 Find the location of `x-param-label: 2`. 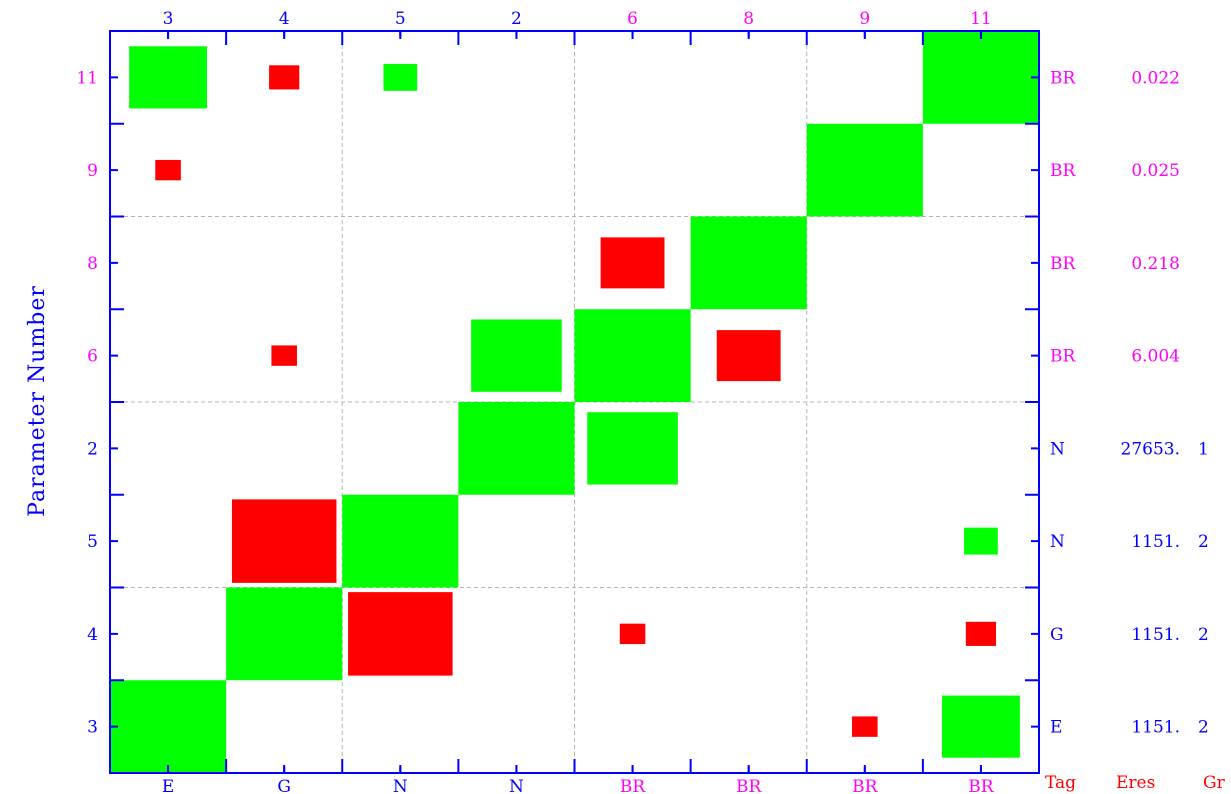

x-param-label: 2 is located at coordinates (516, 19).